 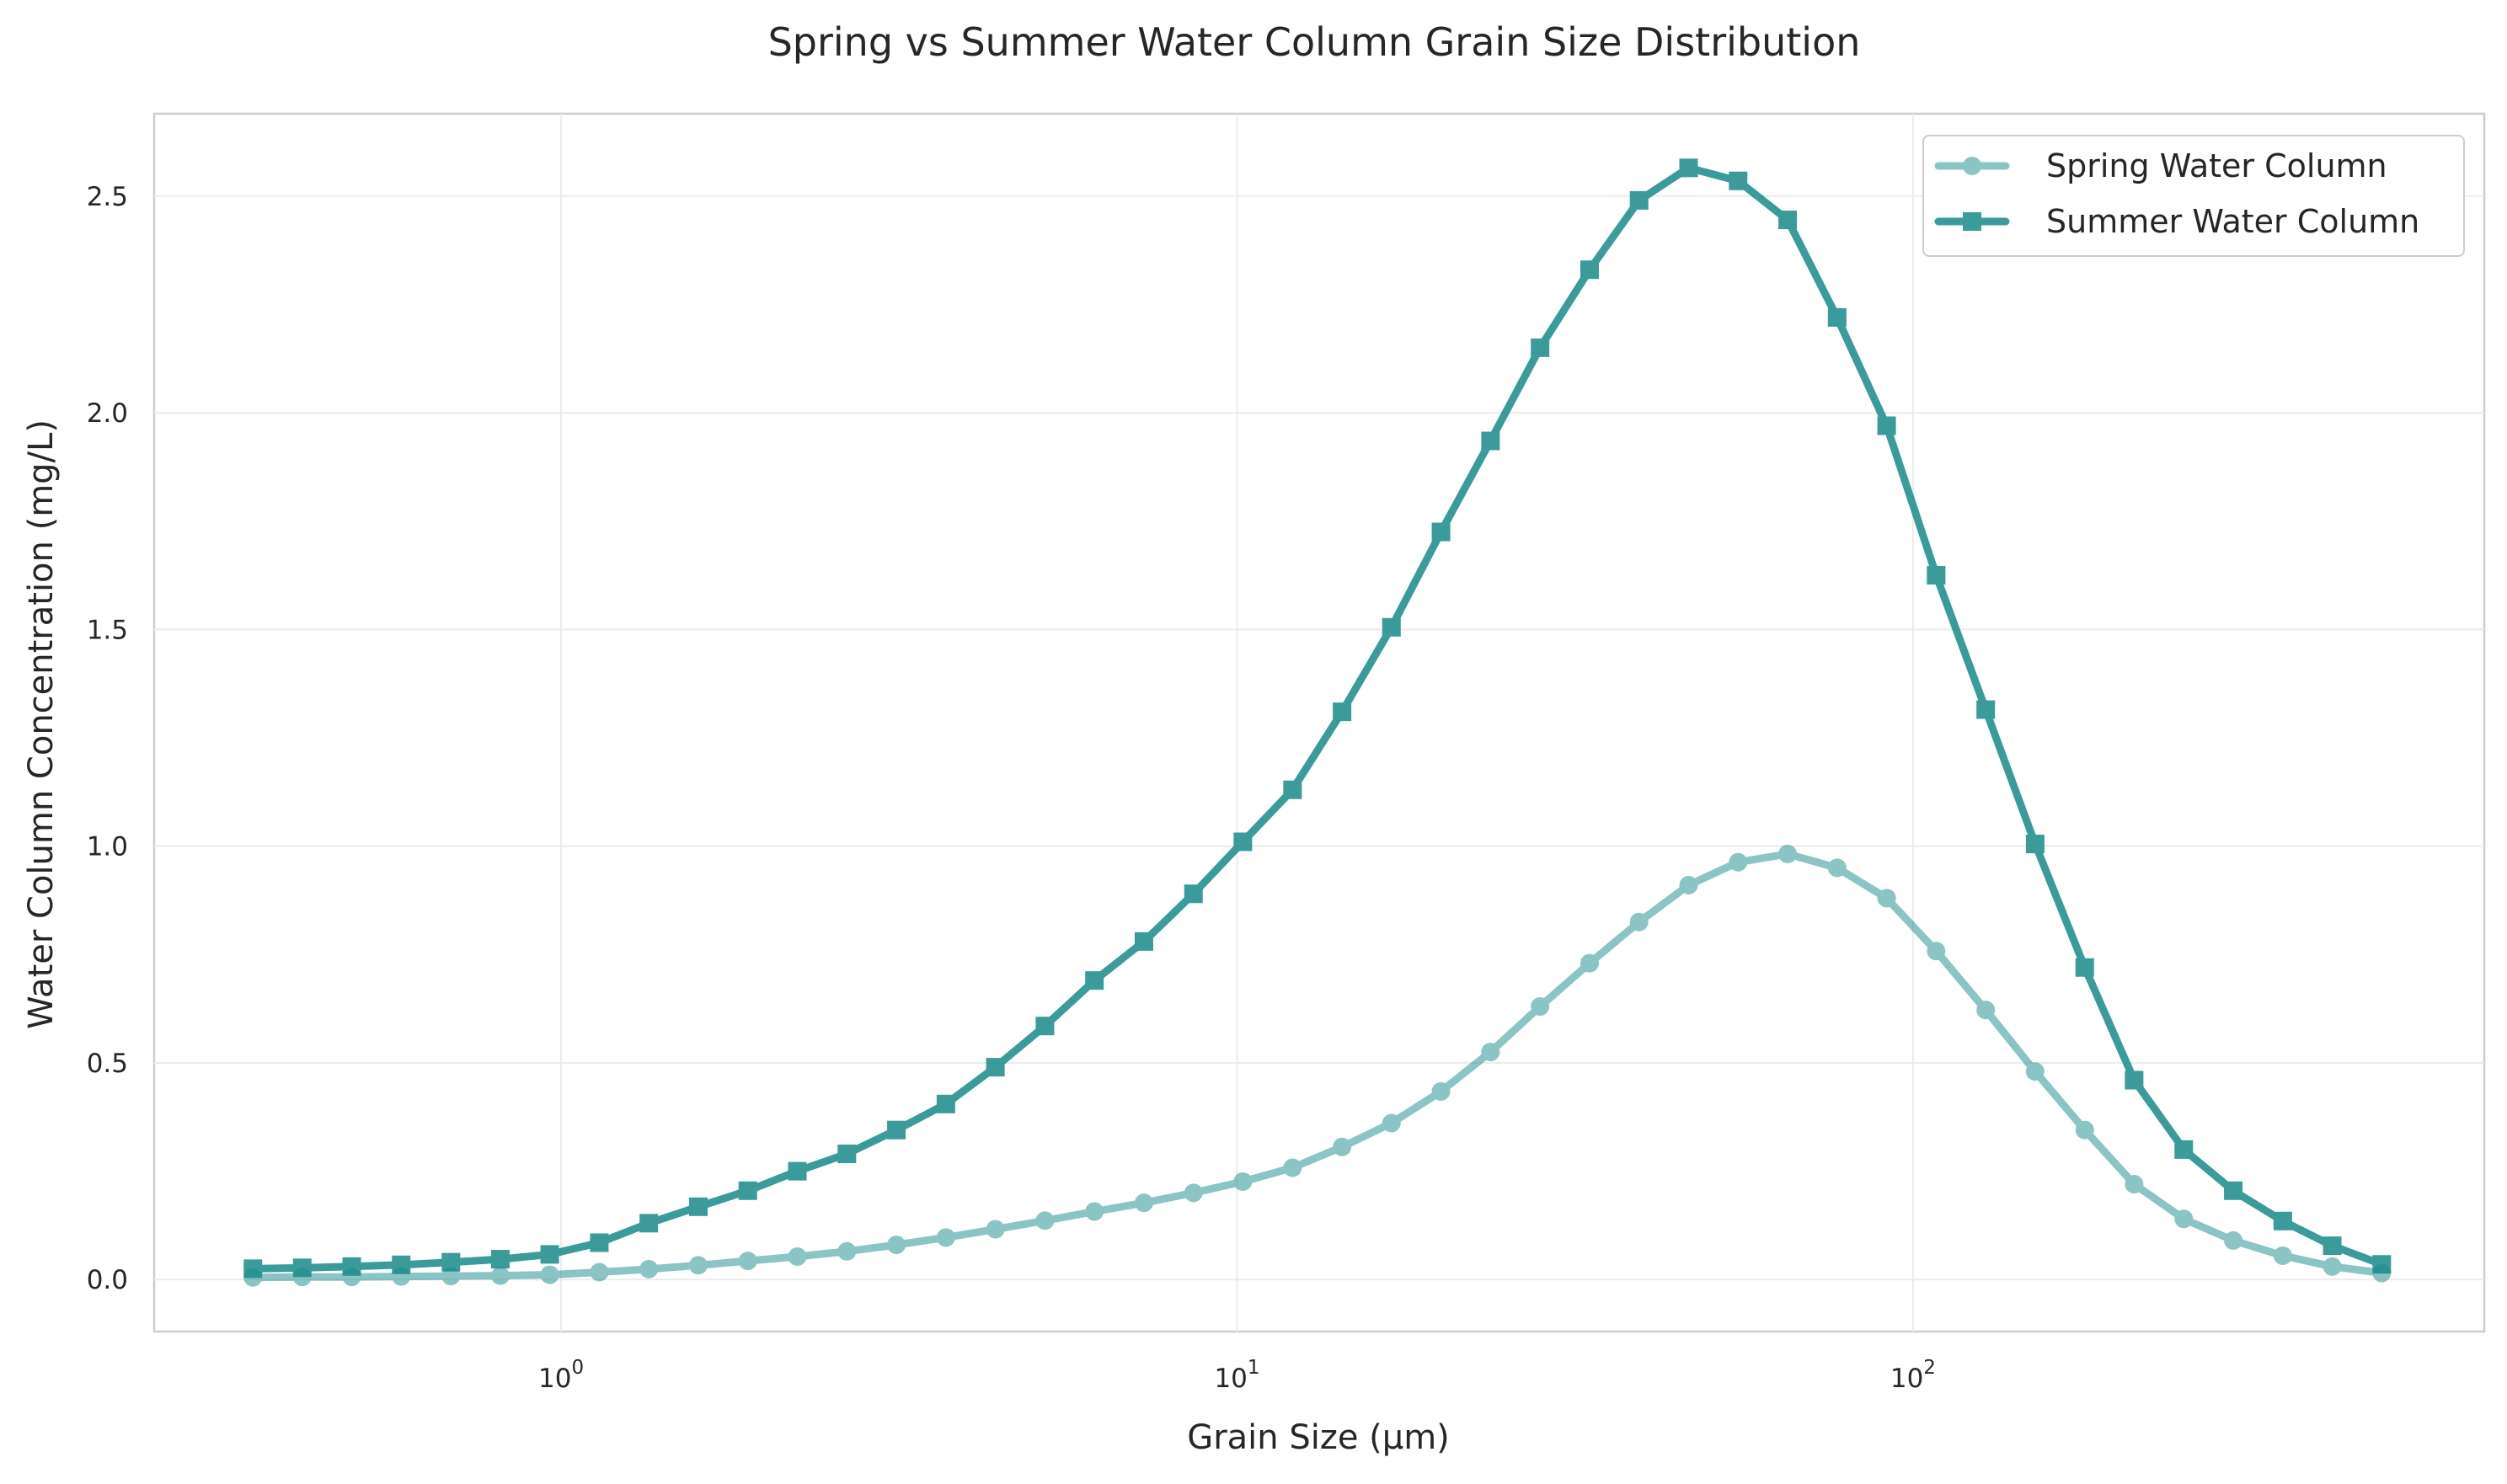 What do you see at coordinates (577, 1368) in the screenshot?
I see `x-tick-exponent: 0` at bounding box center [577, 1368].